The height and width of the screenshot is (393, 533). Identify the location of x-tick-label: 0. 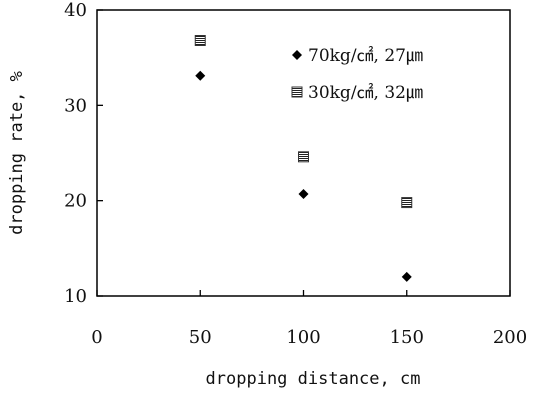
(96, 337).